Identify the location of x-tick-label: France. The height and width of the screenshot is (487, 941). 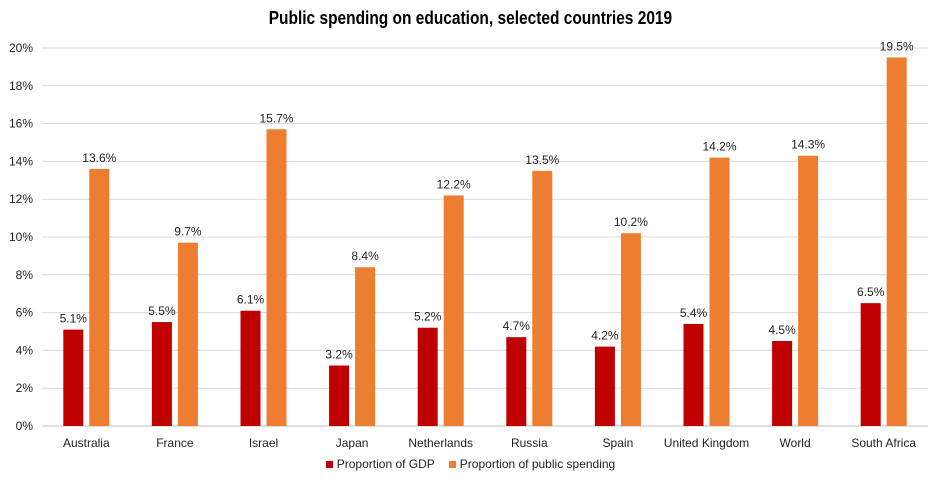
(175, 443).